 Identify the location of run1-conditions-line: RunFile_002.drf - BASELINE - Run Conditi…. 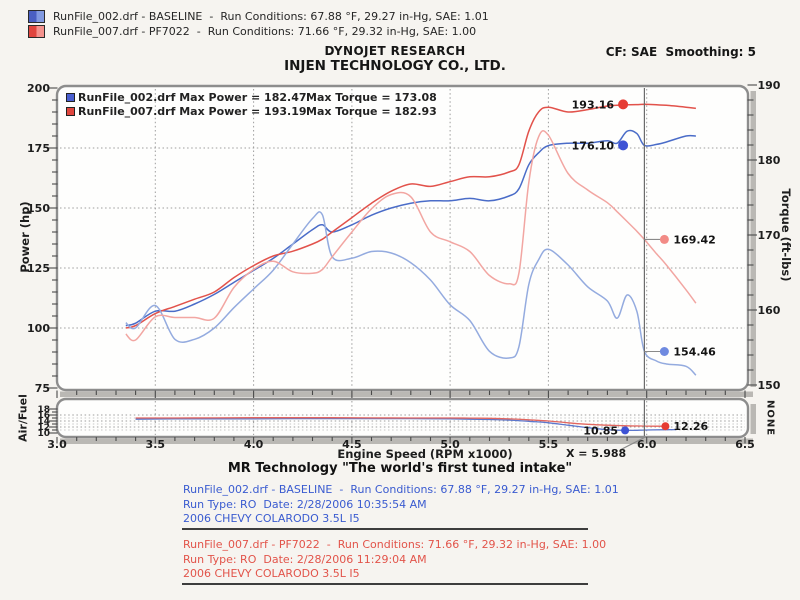
(401, 489).